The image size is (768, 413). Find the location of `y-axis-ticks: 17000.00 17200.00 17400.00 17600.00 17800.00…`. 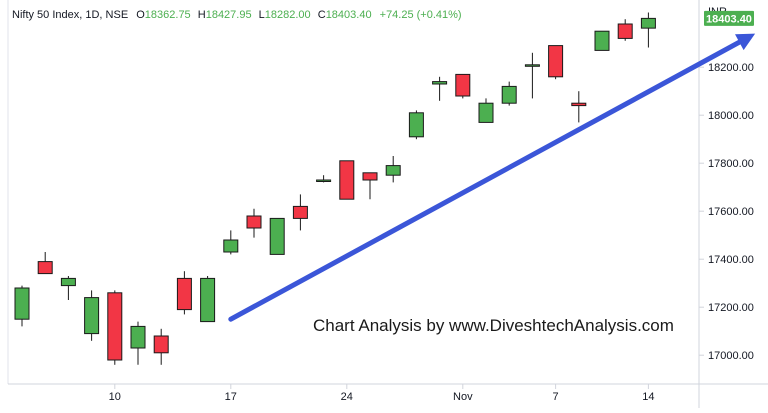

y-axis-ticks: 17000.00 17200.00 17400.00 17600.00 17800.00… is located at coordinates (726, 212).